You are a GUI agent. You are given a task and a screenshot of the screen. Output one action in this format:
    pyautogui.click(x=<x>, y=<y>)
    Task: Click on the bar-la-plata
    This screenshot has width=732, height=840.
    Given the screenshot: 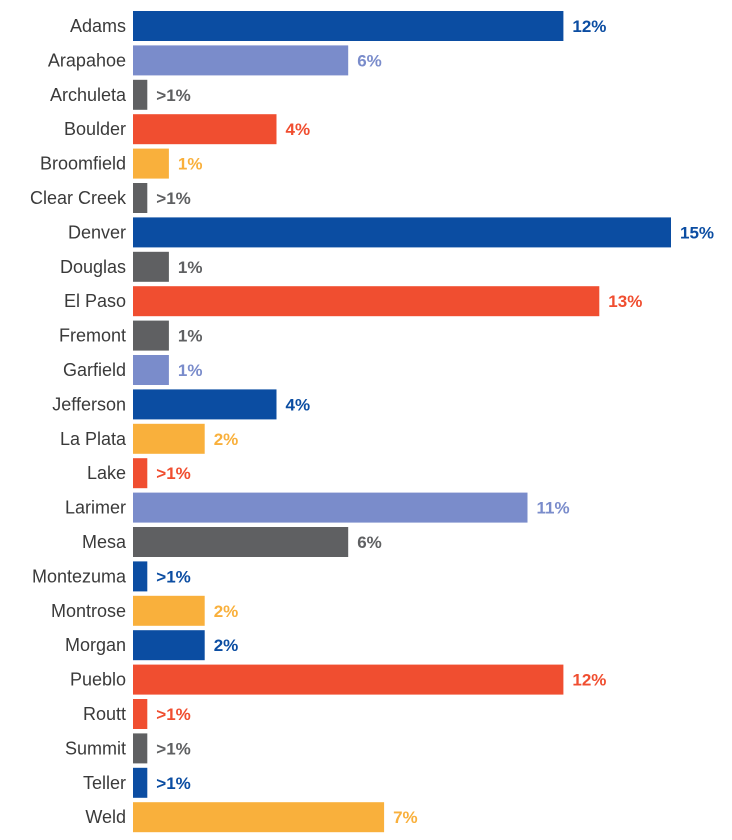 What is the action you would take?
    pyautogui.click(x=169, y=438)
    